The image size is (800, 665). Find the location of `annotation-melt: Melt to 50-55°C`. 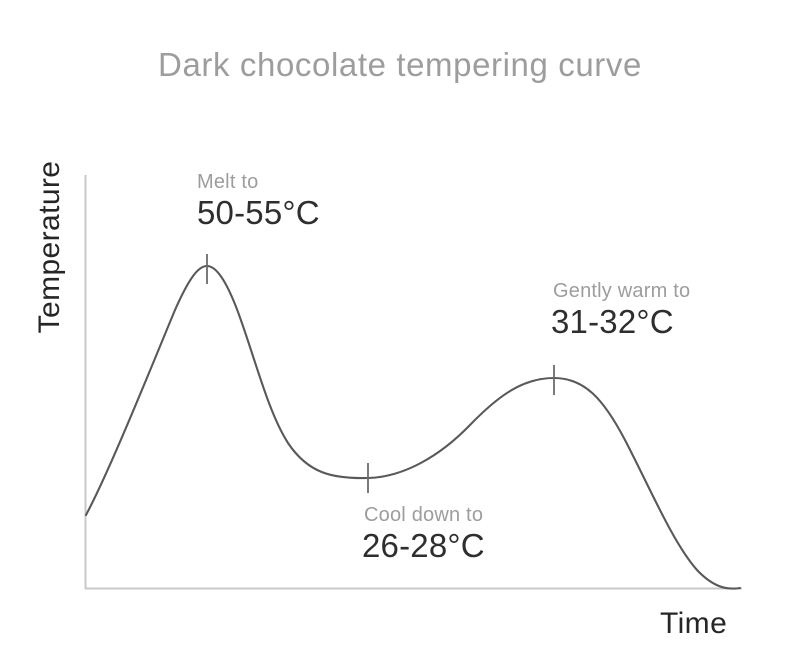

annotation-melt: Melt to 50-55°C is located at coordinates (258, 202).